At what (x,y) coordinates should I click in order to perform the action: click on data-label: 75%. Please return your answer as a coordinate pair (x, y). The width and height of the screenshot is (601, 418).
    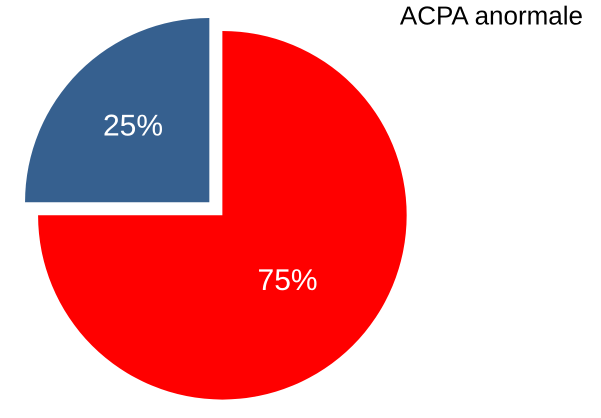
    Looking at the image, I should click on (288, 280).